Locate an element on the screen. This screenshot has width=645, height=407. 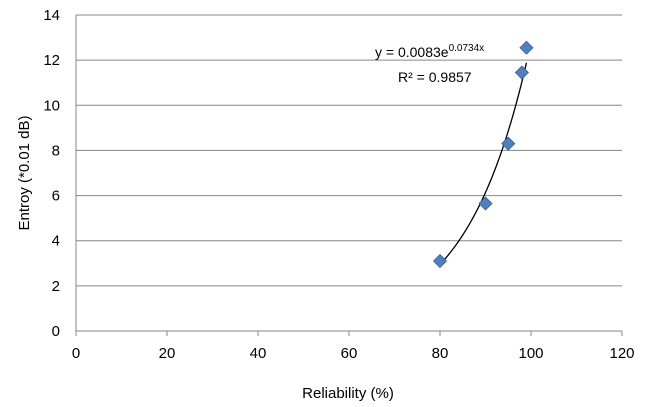
y-tick-label: 0 is located at coordinates (56, 331).